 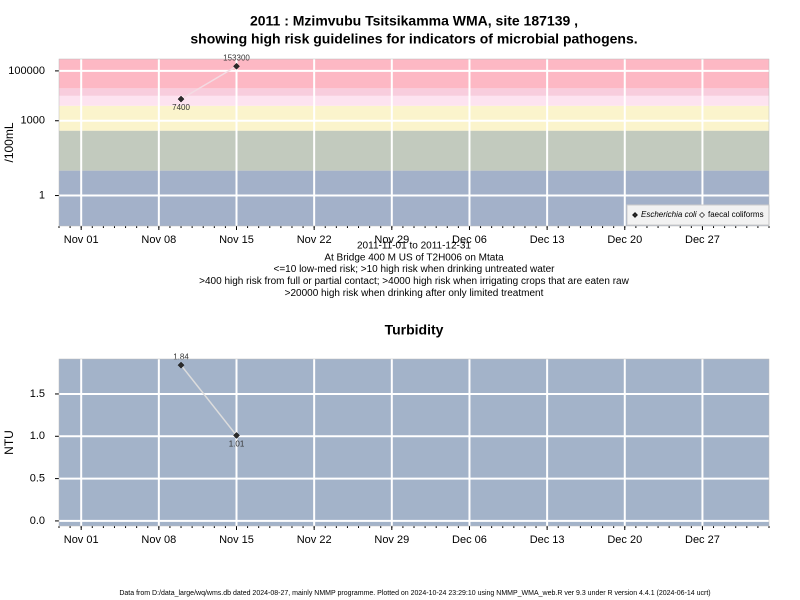 I want to click on y-tick-label: 1000, so click(x=33, y=121).